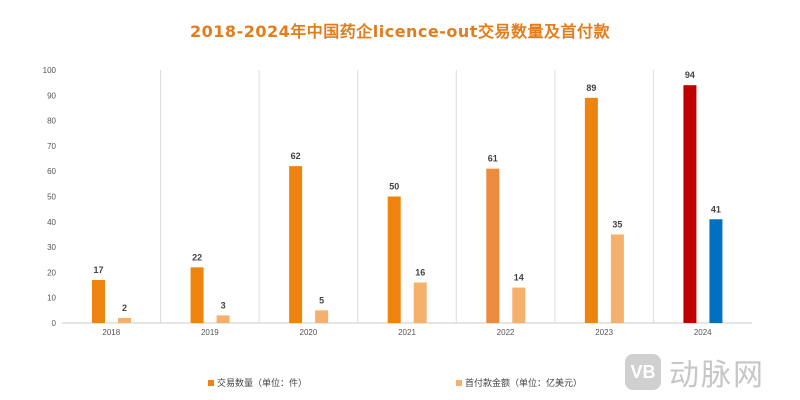 The width and height of the screenshot is (800, 400). What do you see at coordinates (524, 384) in the screenshot?
I see `legend-label-upfront: 首付款金额（单位：亿美元）` at bounding box center [524, 384].